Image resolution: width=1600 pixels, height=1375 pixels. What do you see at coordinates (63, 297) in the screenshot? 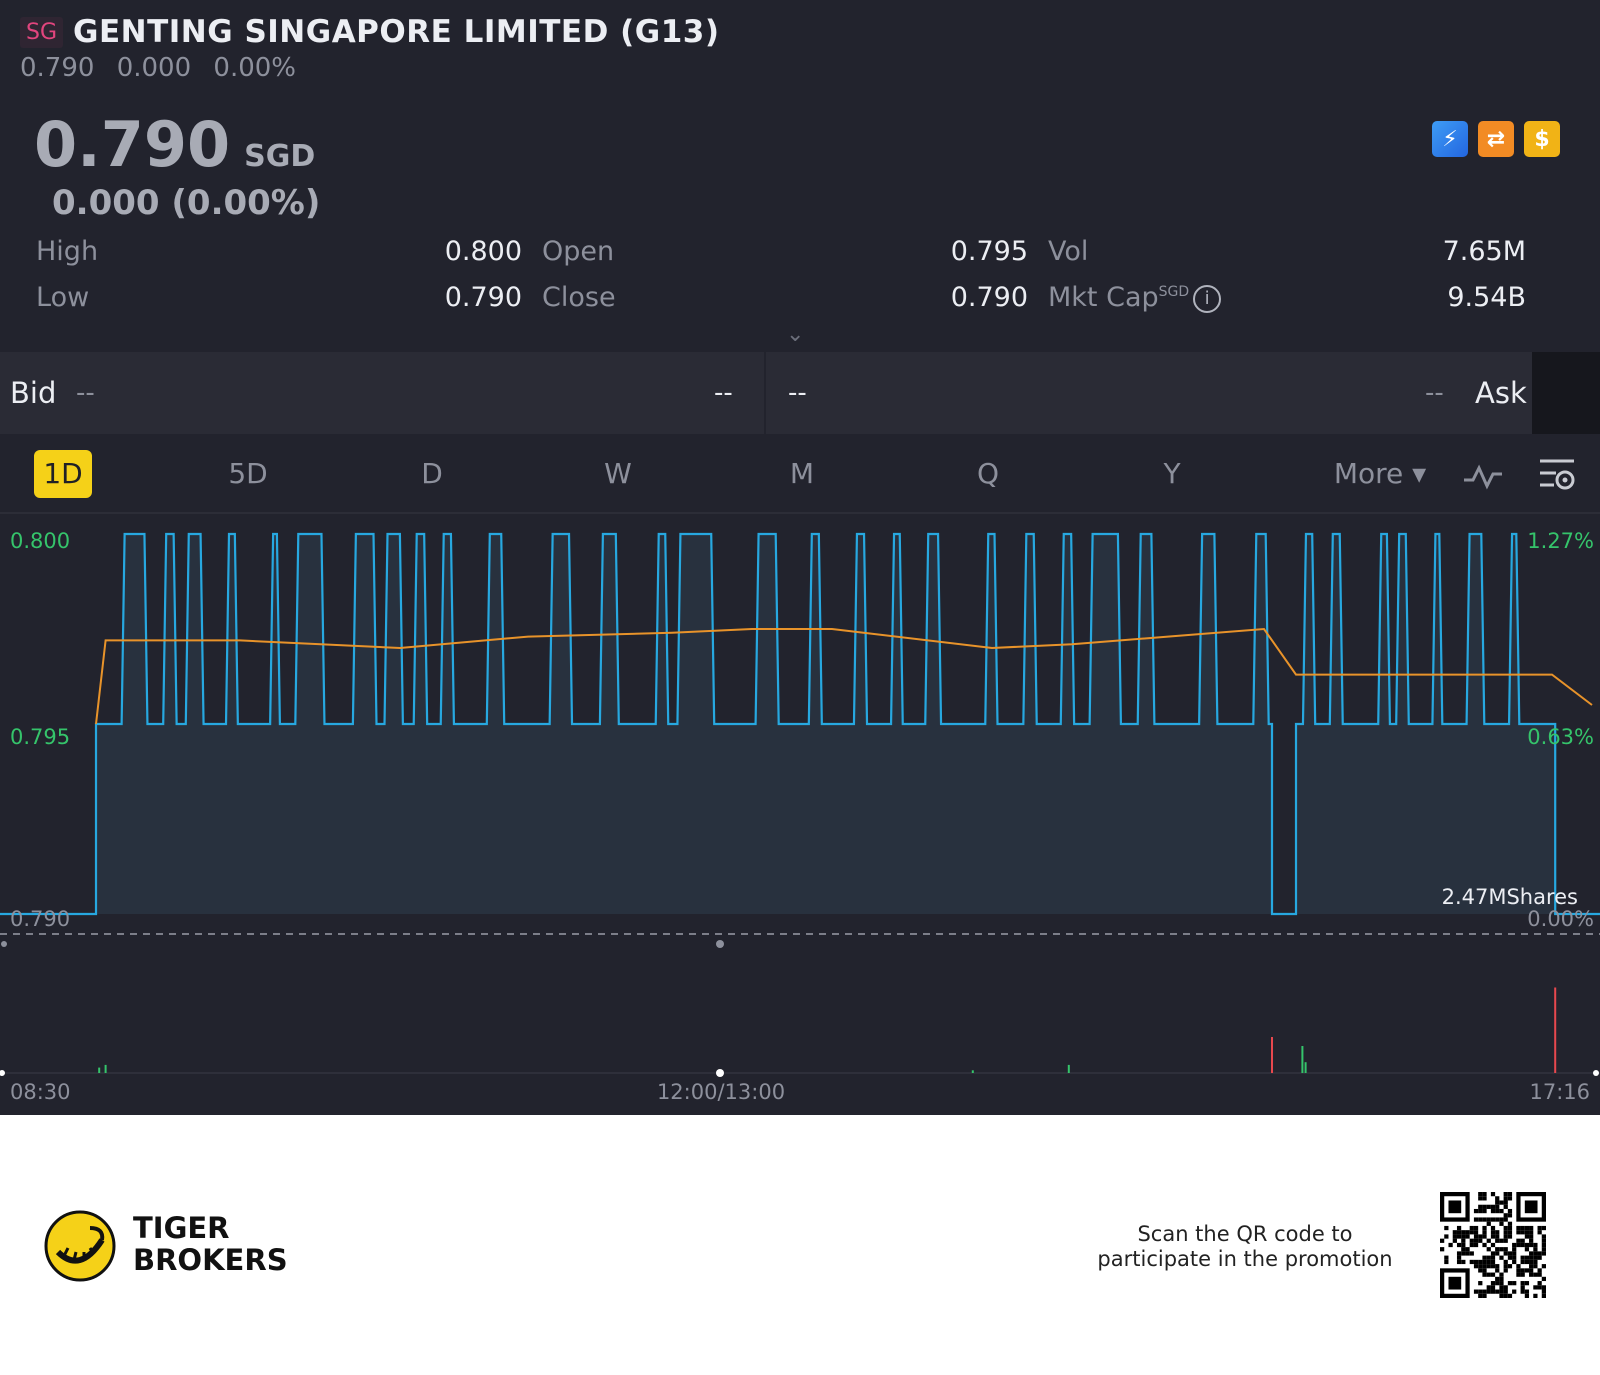
I see `low-label: Low` at bounding box center [63, 297].